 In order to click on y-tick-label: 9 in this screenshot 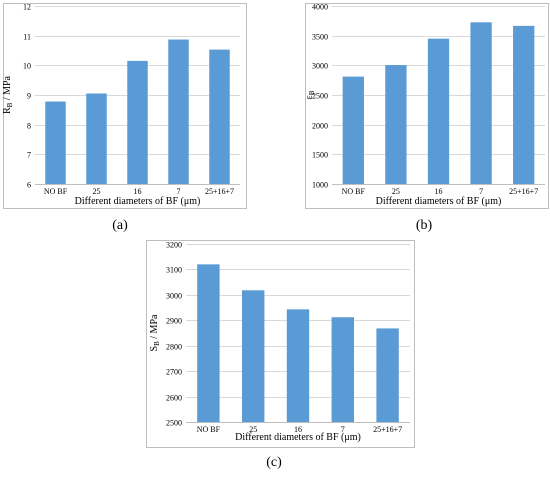, I will do `click(29, 96)`.